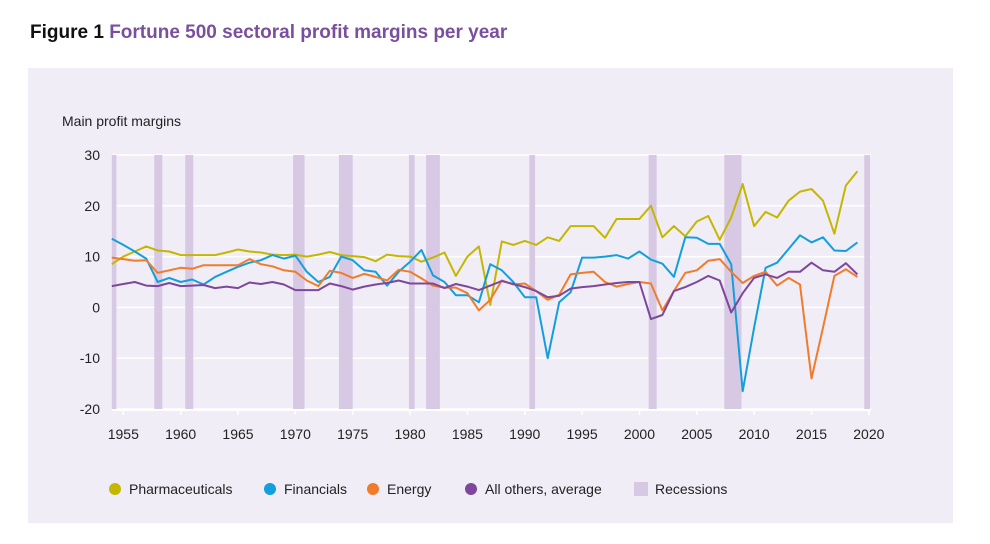  What do you see at coordinates (868, 434) in the screenshot?
I see `x-tick-label: 2020` at bounding box center [868, 434].